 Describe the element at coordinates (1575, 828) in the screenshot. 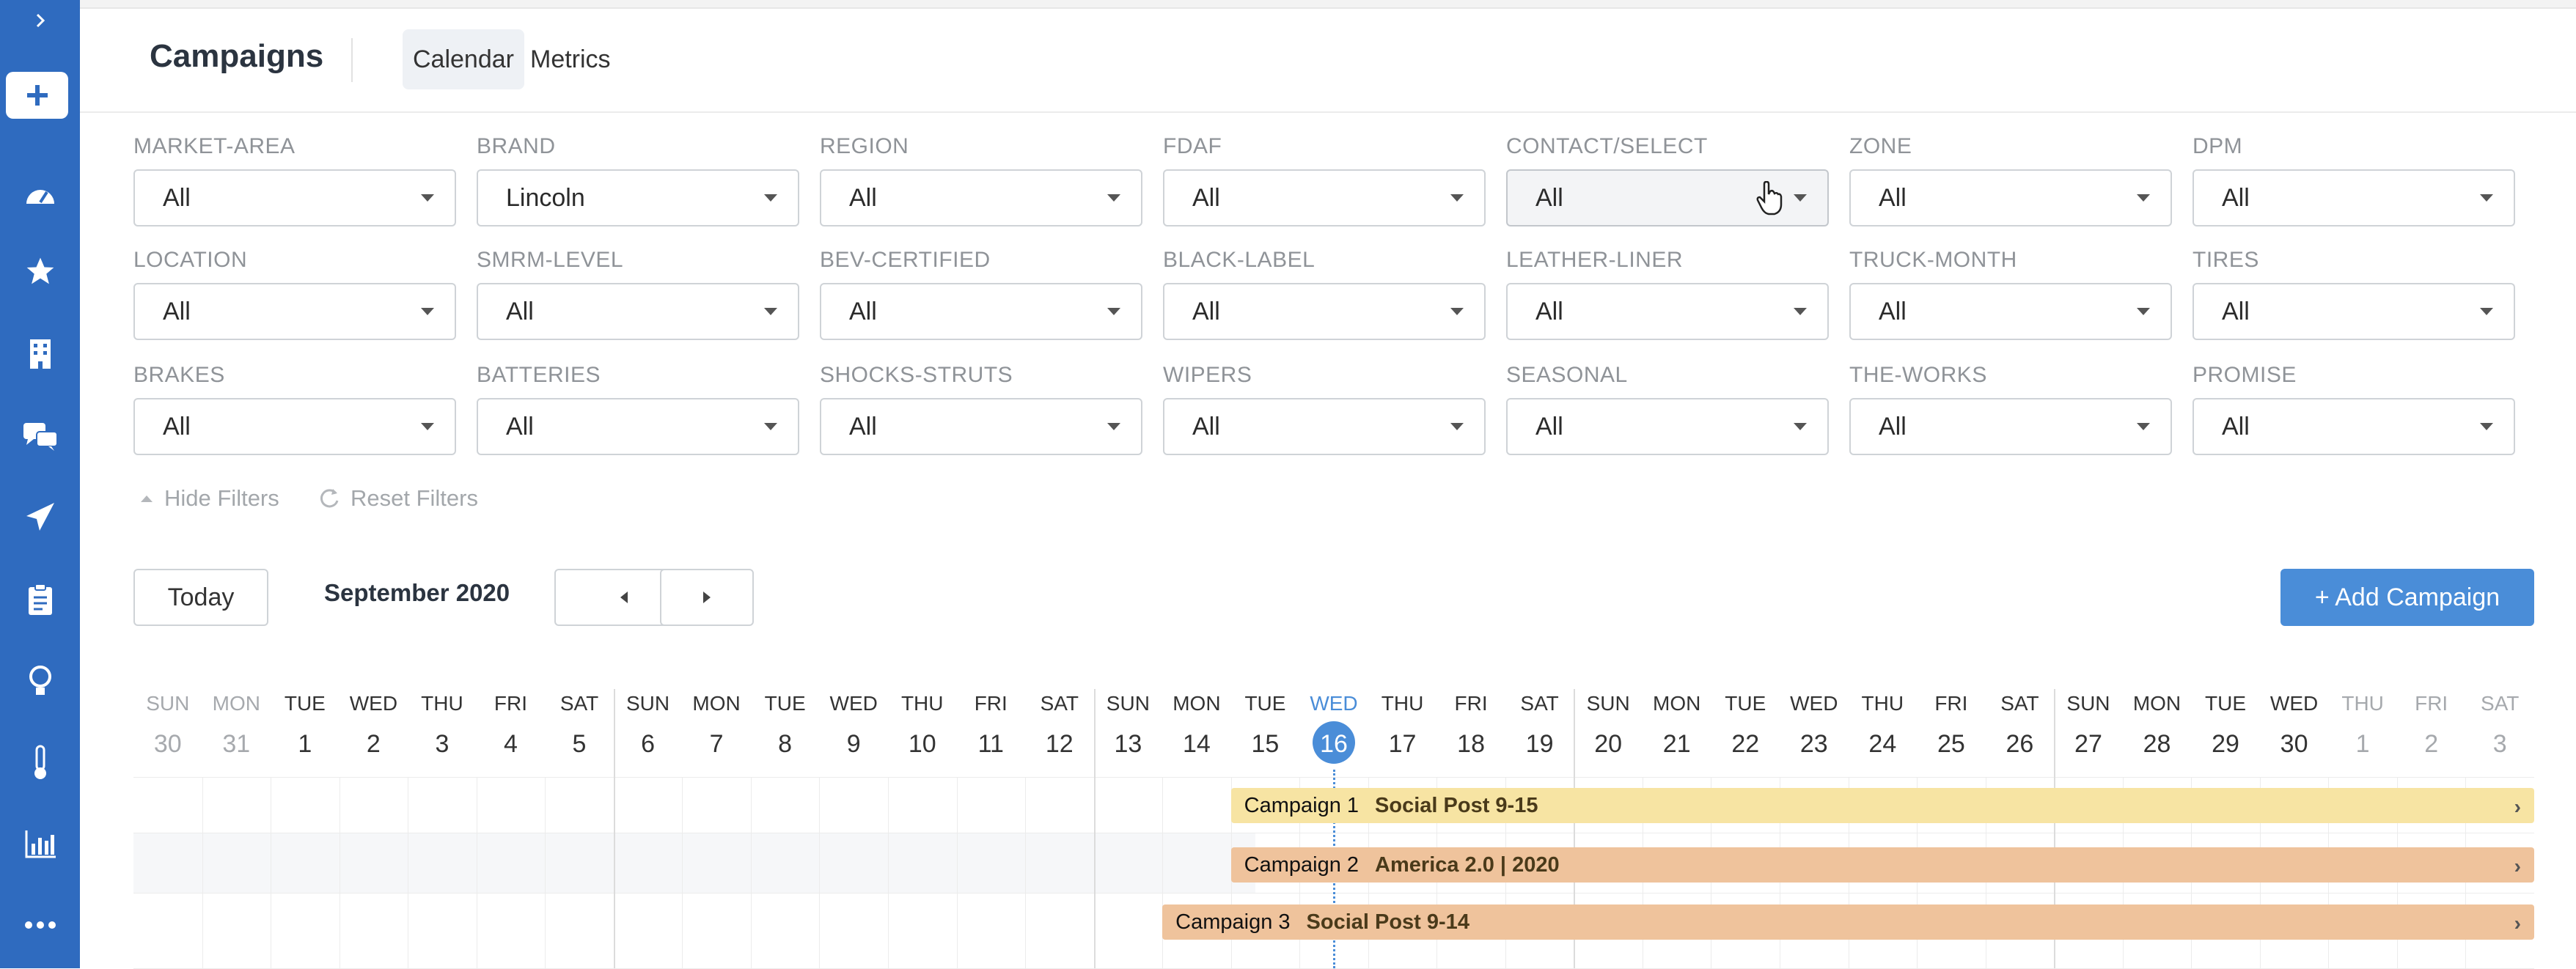

I see `week-divider` at that location.